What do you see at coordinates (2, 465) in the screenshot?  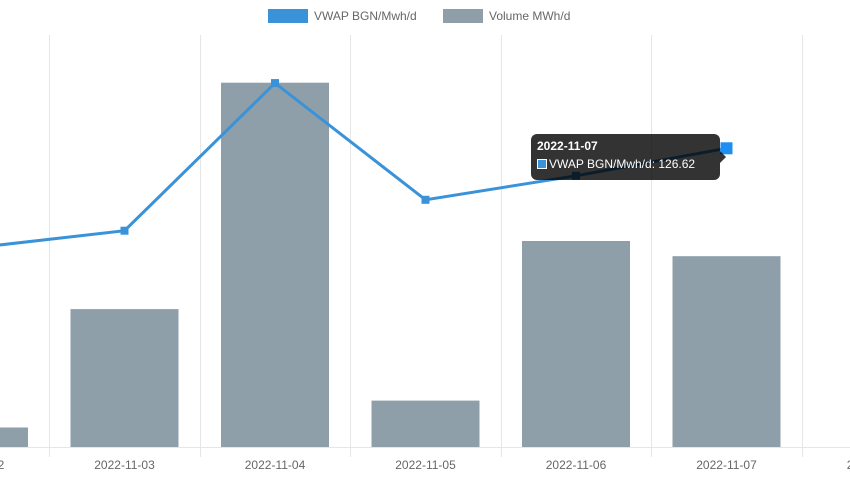 I see `x-tick-label: 2022-11-02` at bounding box center [2, 465].